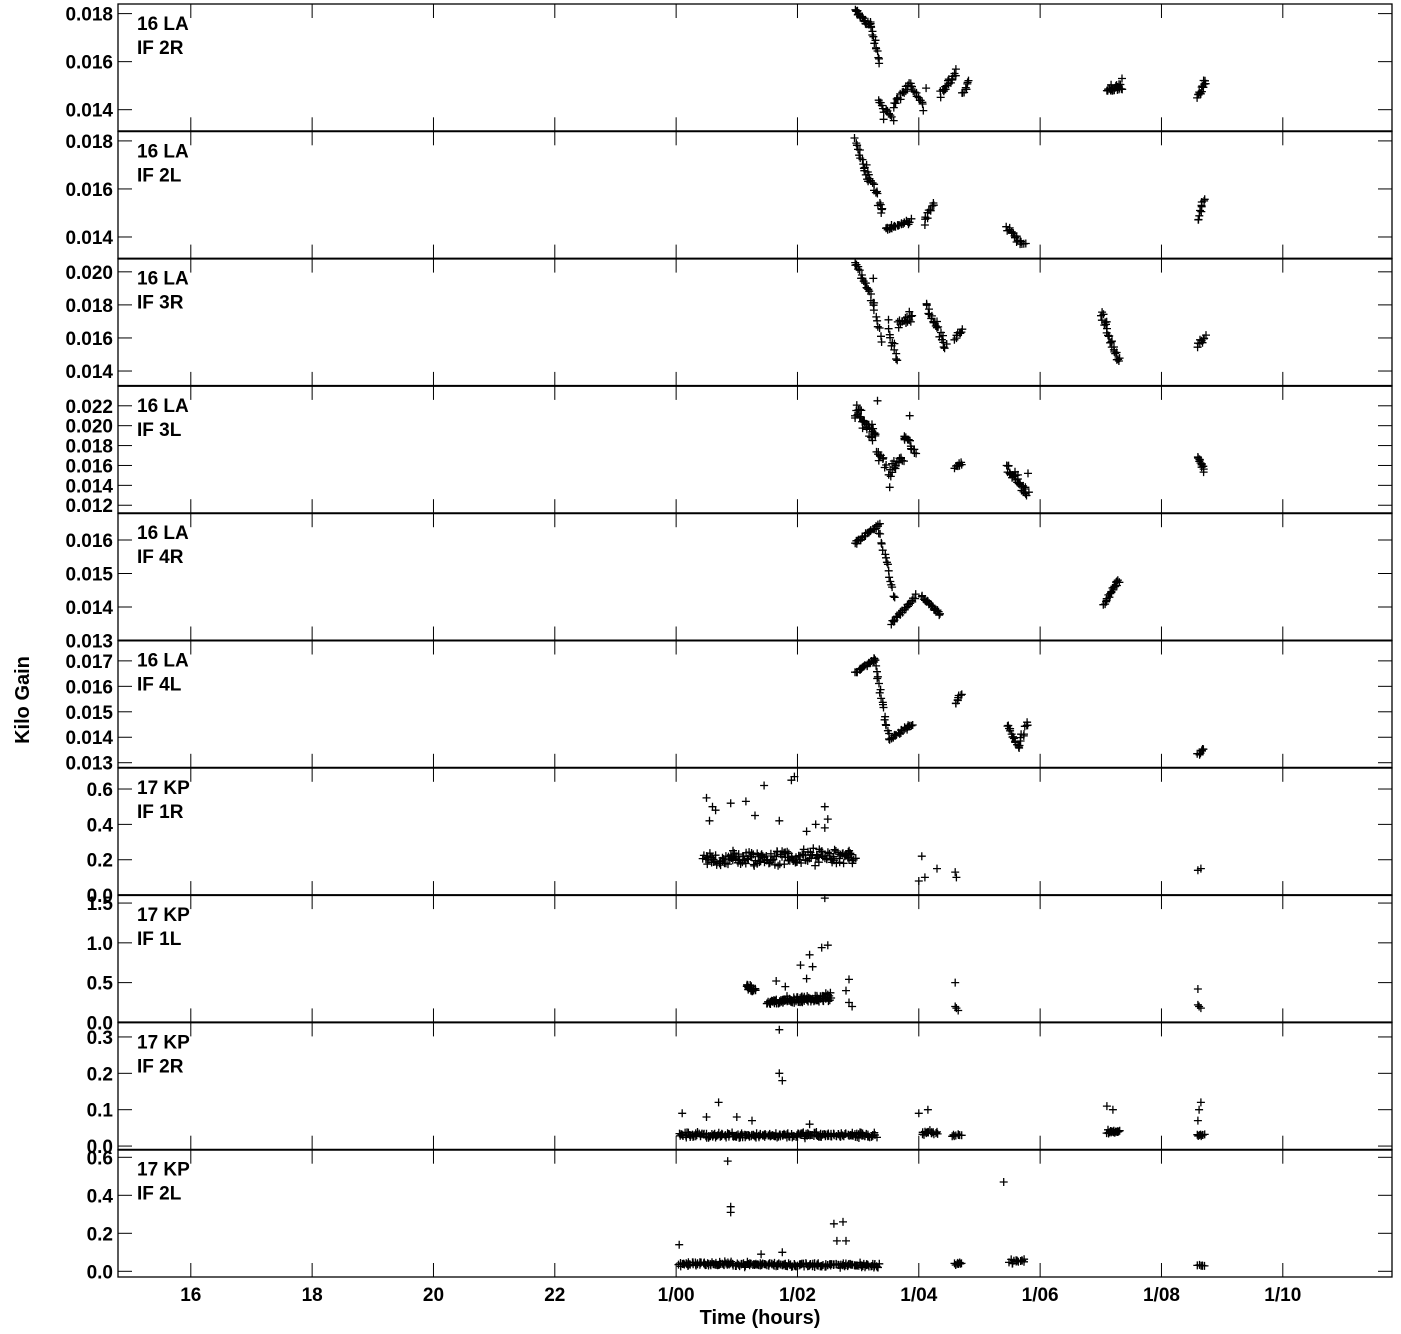  What do you see at coordinates (160, 1066) in the screenshot?
I see `panel-if-label: IF 2R` at bounding box center [160, 1066].